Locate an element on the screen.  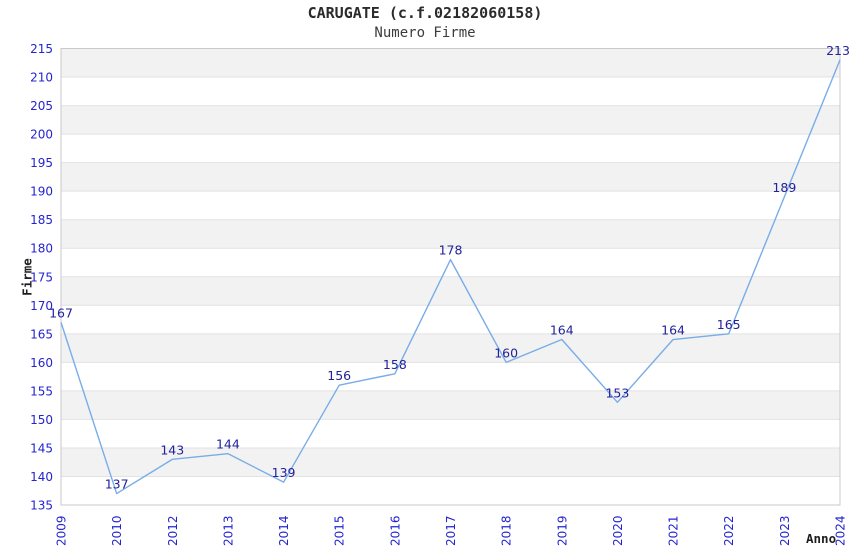
data-point-label: 139 is located at coordinates (284, 472).